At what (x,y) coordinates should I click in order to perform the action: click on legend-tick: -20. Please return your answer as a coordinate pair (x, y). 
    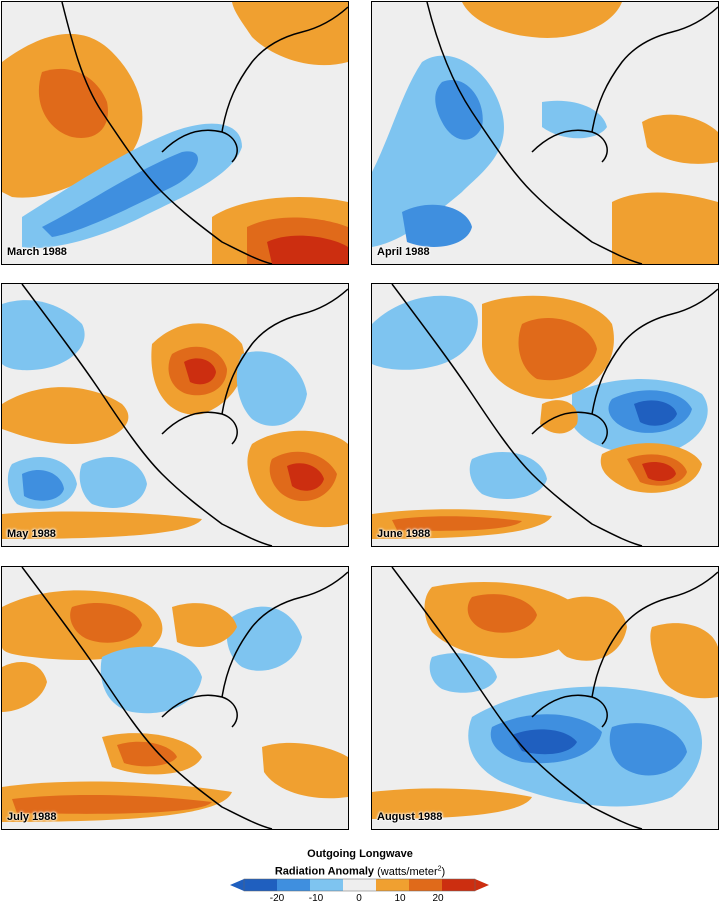
    Looking at the image, I should click on (277, 898).